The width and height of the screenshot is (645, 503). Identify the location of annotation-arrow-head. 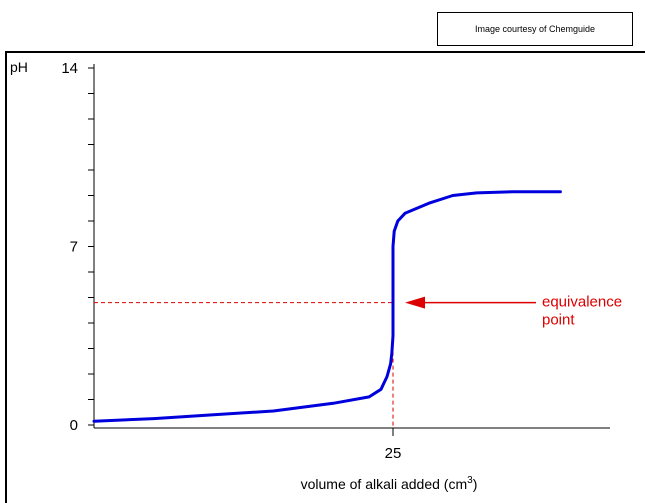
(415, 302).